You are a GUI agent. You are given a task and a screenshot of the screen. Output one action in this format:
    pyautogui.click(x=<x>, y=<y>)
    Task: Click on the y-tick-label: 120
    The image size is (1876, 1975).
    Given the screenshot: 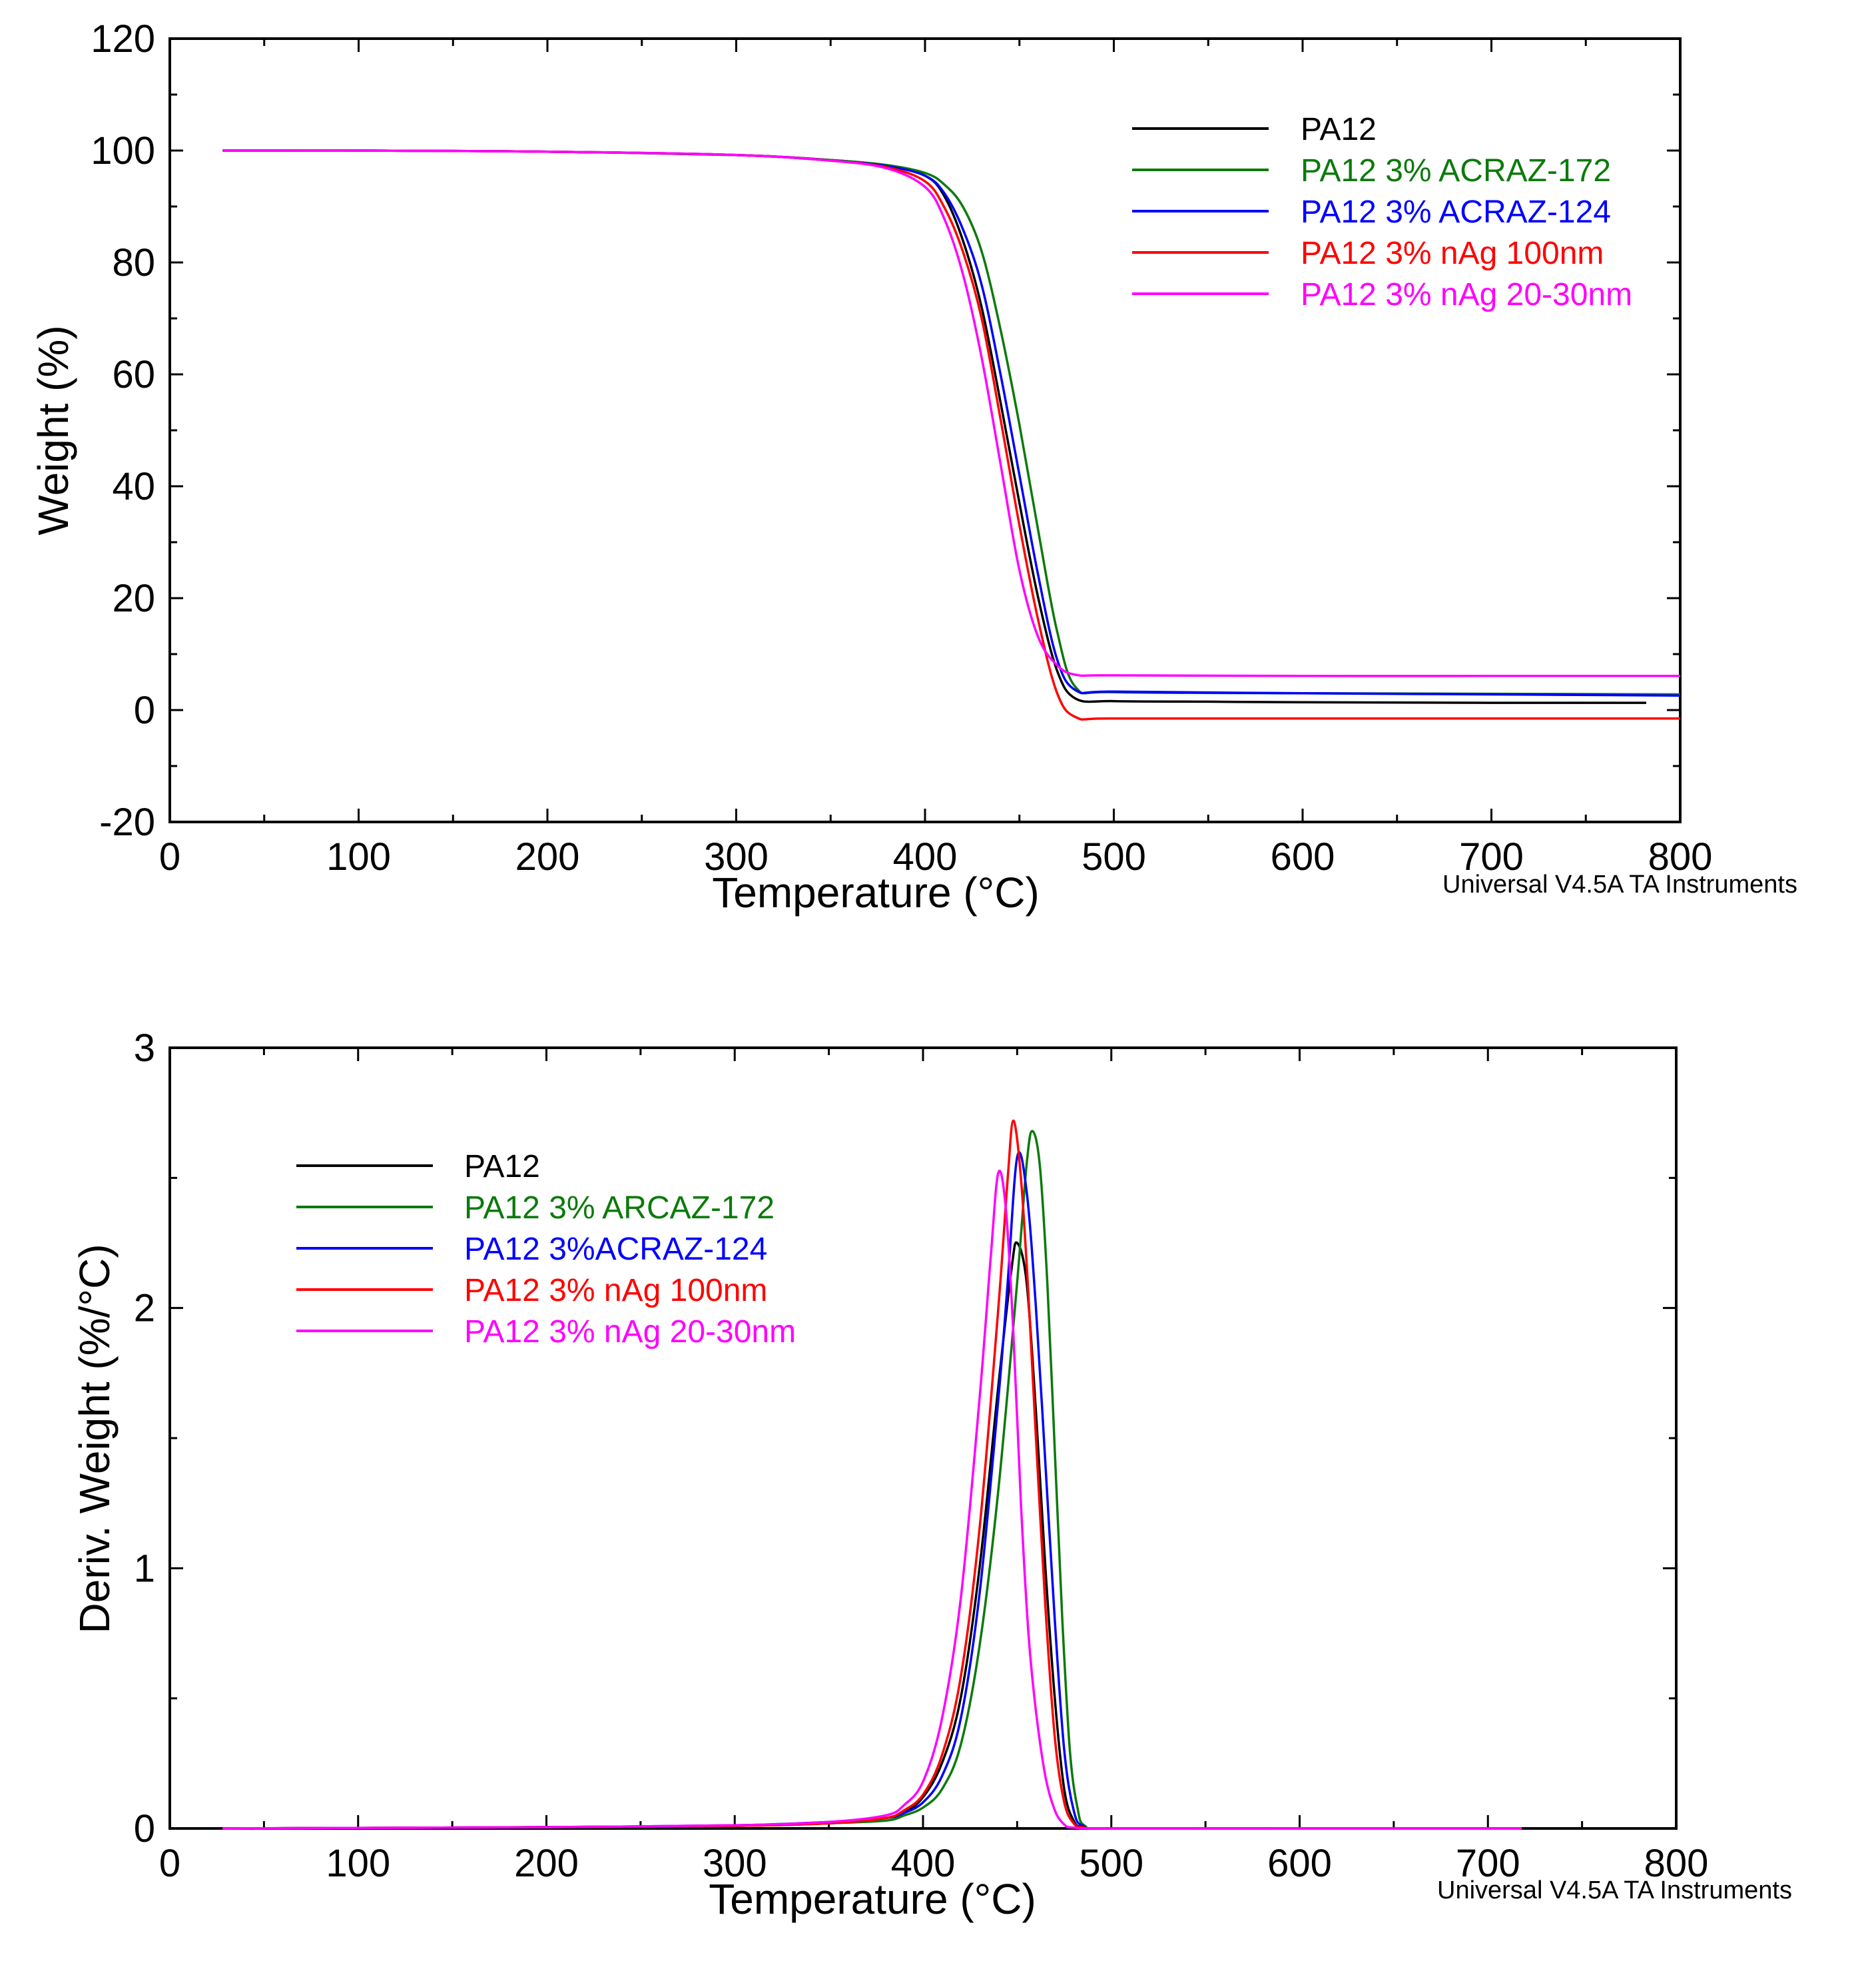 What is the action you would take?
    pyautogui.click(x=123, y=39)
    